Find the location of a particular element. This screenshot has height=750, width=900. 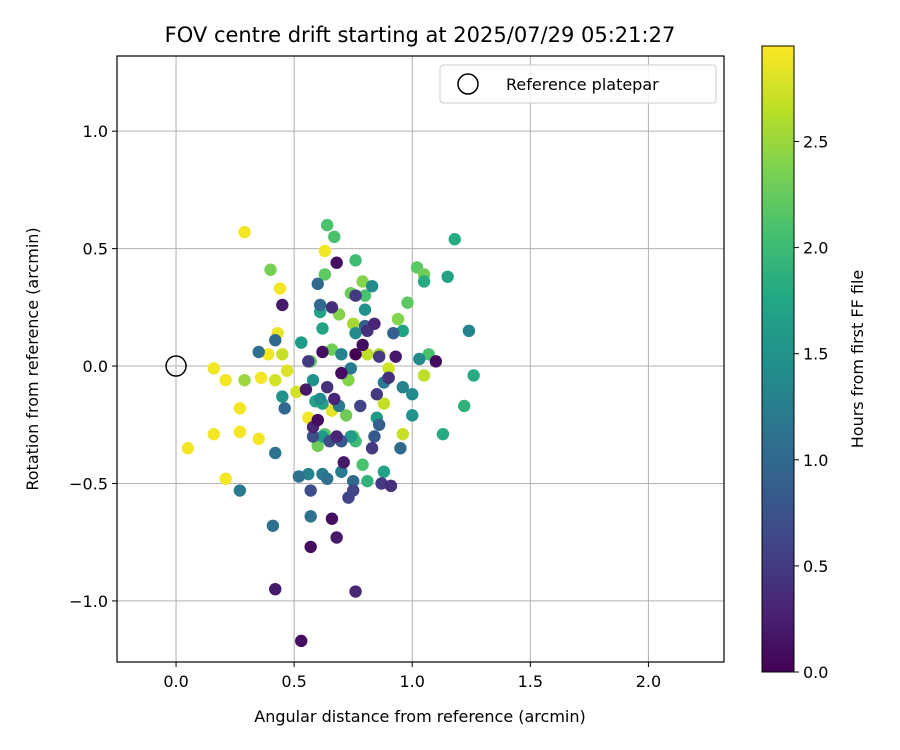

x-axis-ticks: 0.0 0.5 1.0 1.5 2.0 is located at coordinates (412, 676).